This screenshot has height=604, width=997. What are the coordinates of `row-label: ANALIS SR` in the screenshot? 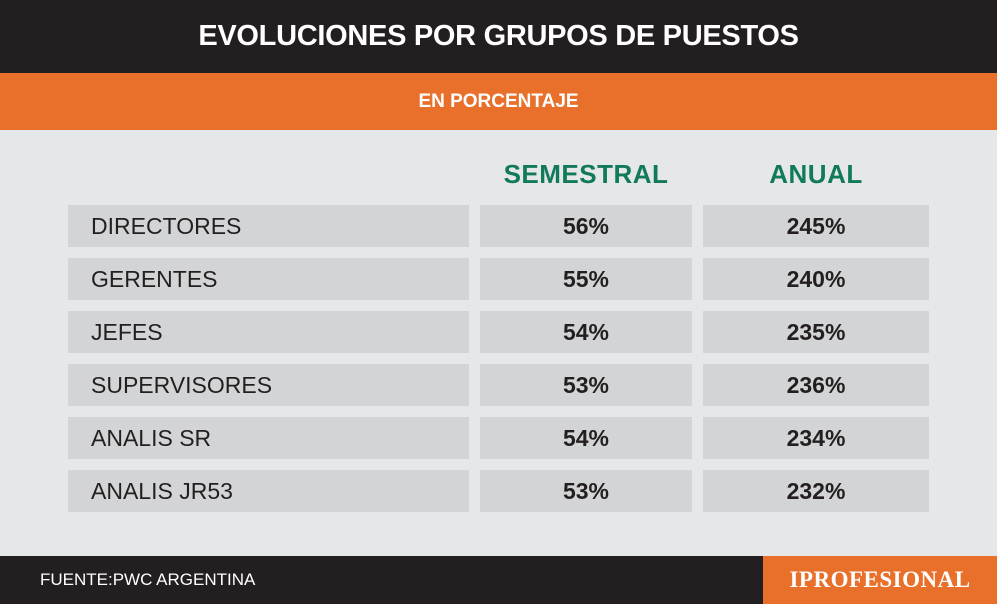 It's located at (268, 438).